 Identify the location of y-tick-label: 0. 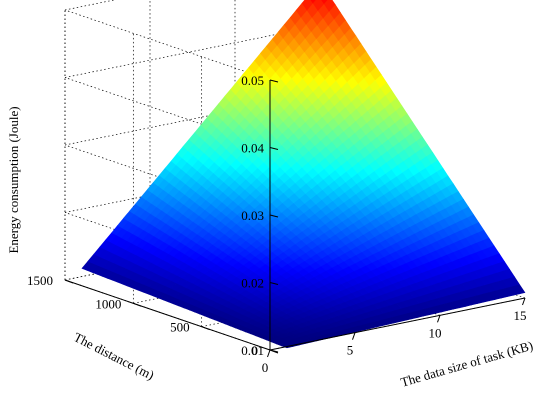
(255, 350).